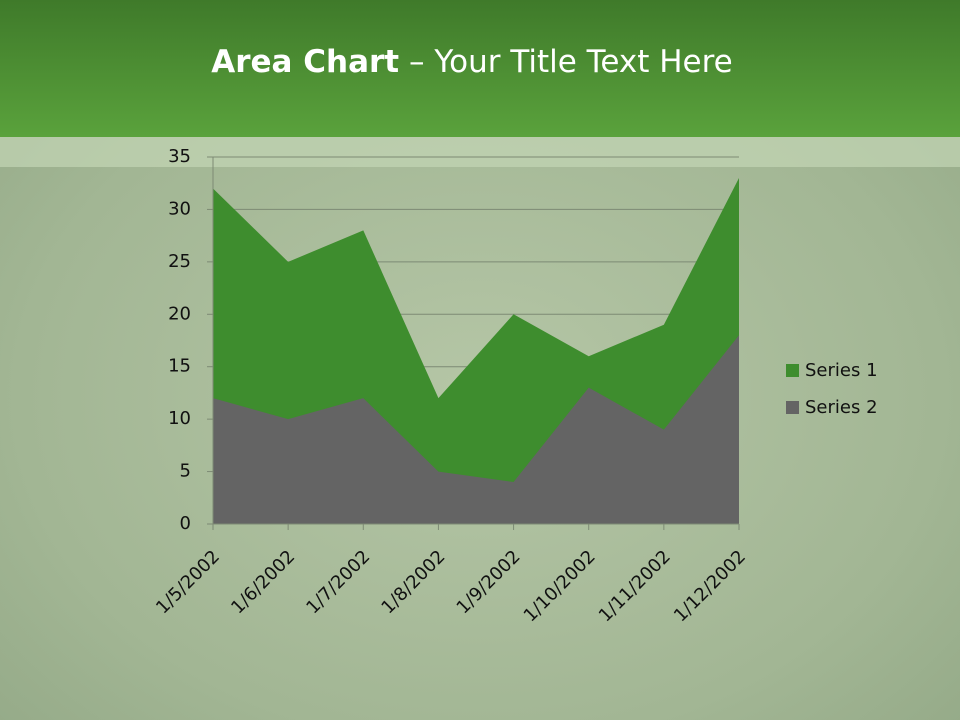 The image size is (960, 720). I want to click on y-tick-label: 15, so click(179, 366).